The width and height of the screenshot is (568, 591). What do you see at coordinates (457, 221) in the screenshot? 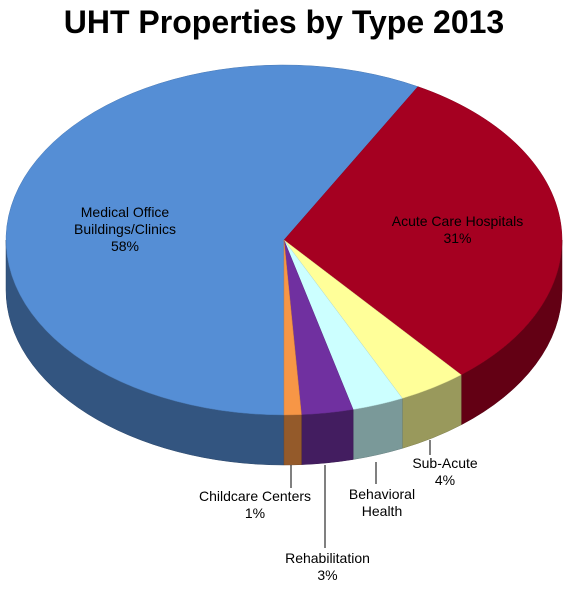
I see `category-label: Acute Care Hospitals` at bounding box center [457, 221].